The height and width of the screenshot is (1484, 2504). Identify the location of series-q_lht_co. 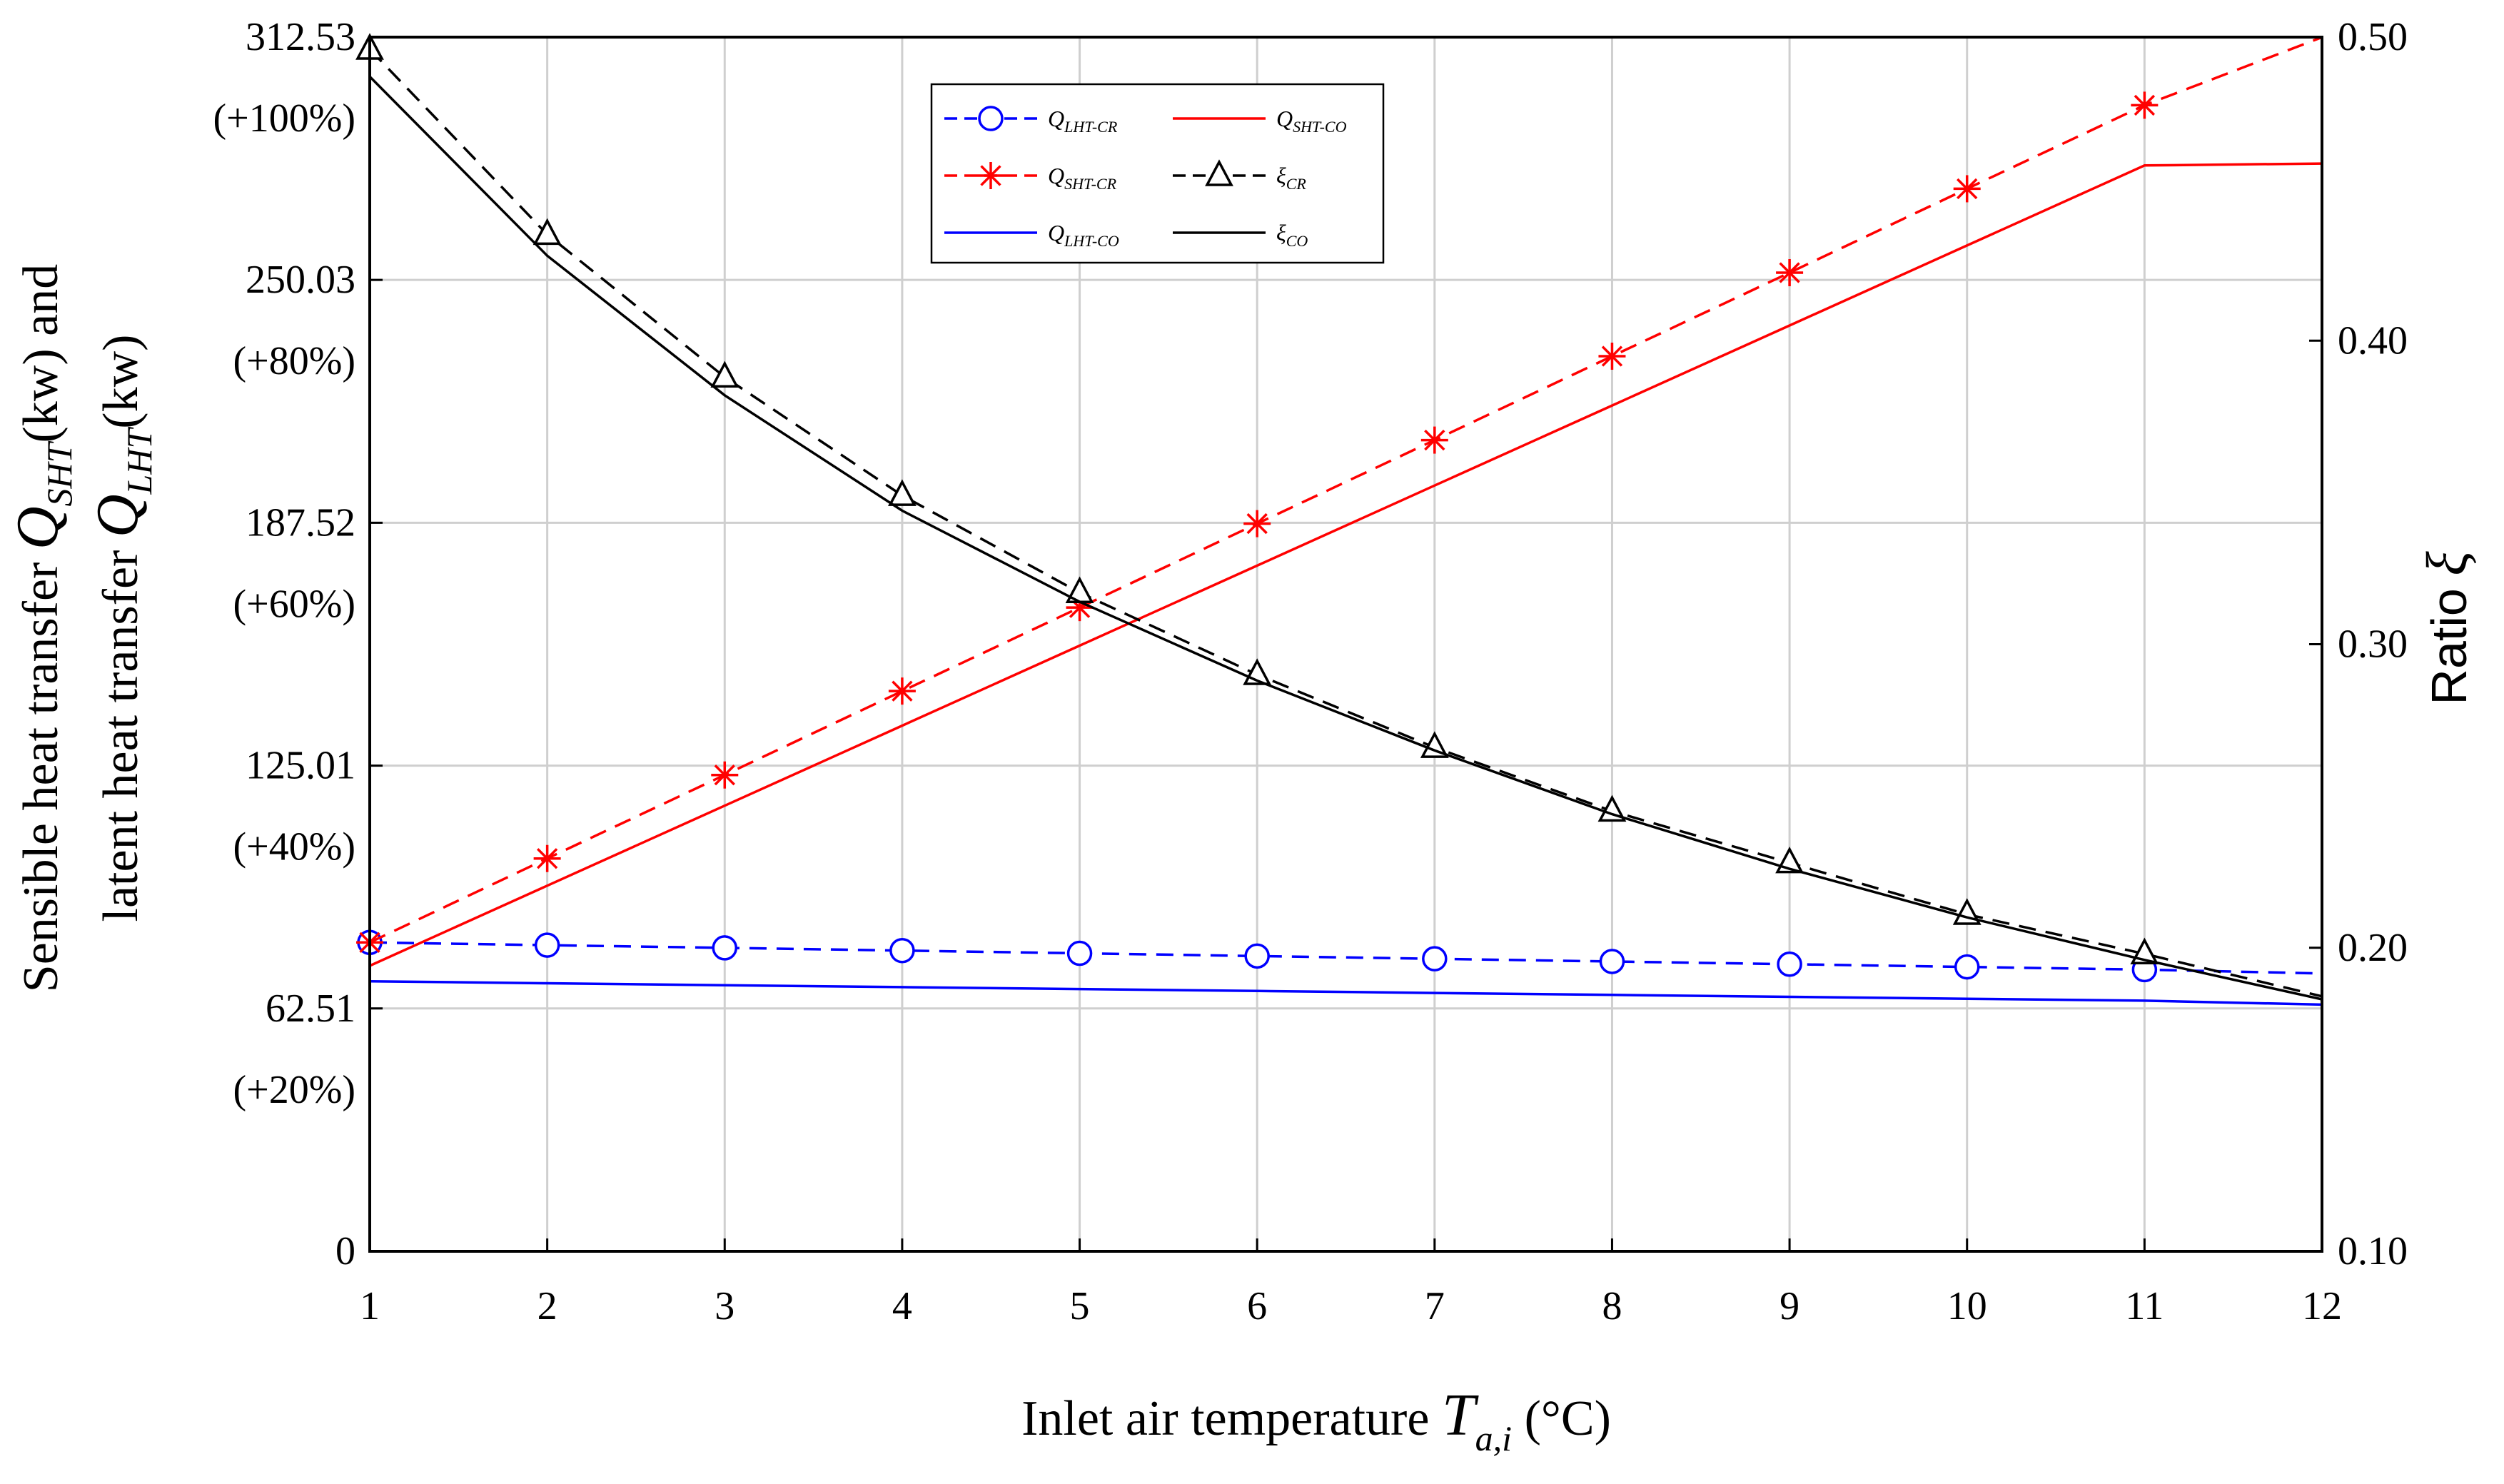
(1346, 992).